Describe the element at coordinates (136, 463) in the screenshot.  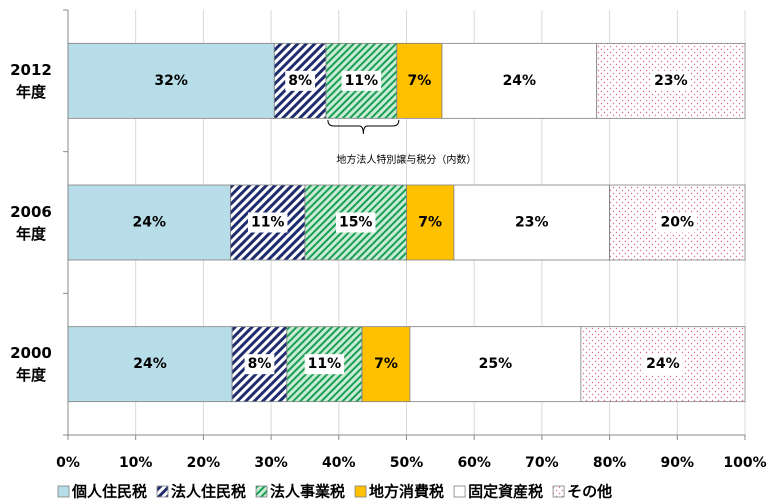
I see `x-tick-label: 10%` at that location.